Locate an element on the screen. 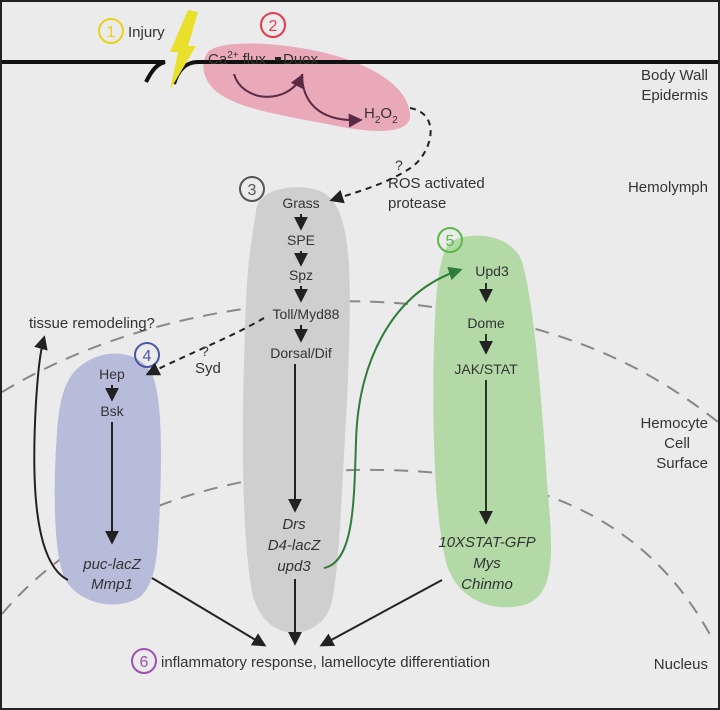 Image resolution: width=720 pixels, height=710 pixels. toll-spe: SPE is located at coordinates (301, 240).